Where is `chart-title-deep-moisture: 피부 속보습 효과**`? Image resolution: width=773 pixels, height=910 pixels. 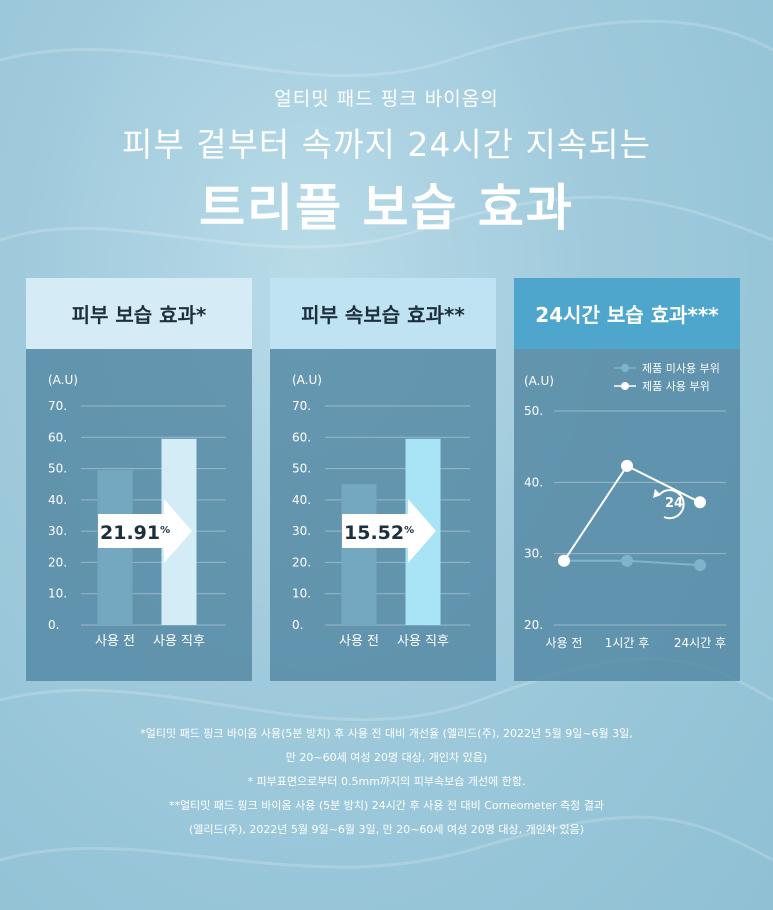
chart-title-deep-moisture: 피부 속보습 효과** is located at coordinates (383, 313).